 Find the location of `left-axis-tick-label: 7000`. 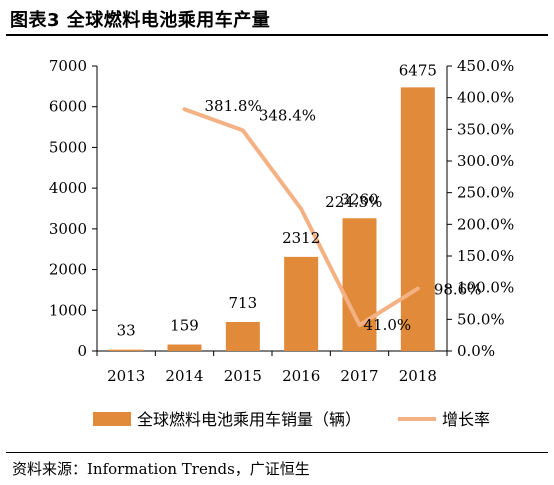

left-axis-tick-label: 7000 is located at coordinates (68, 66).